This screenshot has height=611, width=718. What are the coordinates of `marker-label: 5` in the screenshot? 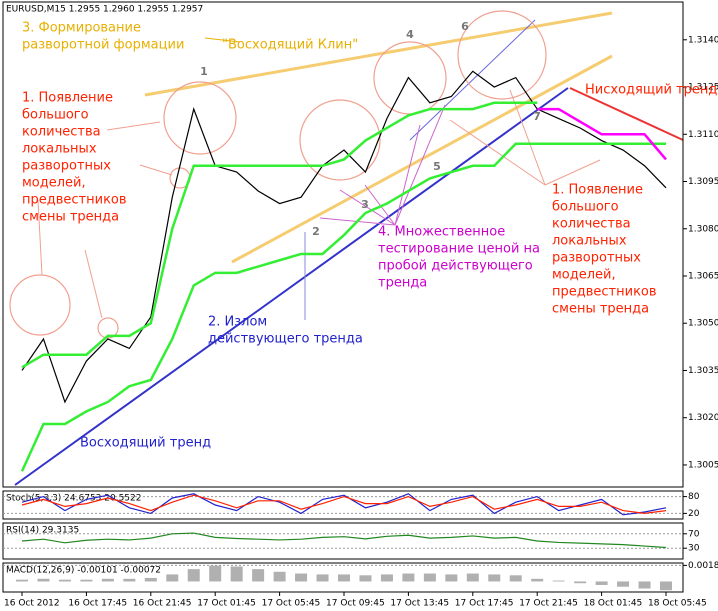 It's located at (437, 166).